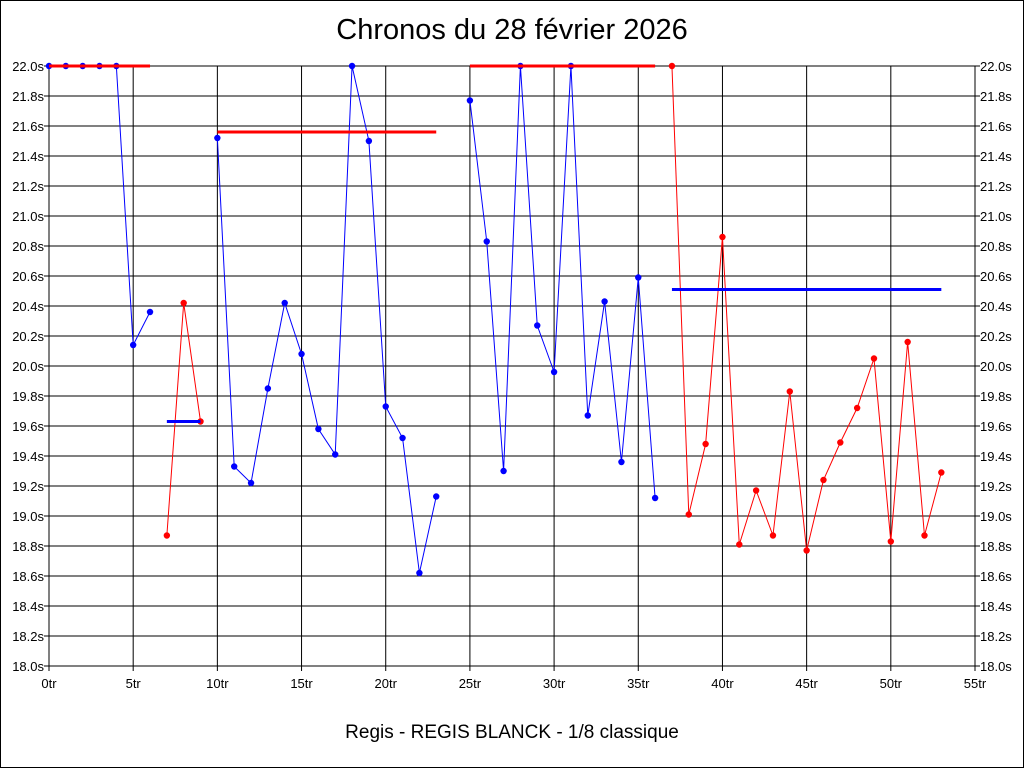 This screenshot has height=768, width=1024. I want to click on y-tick-label-left: 21.6s, so click(28, 126).